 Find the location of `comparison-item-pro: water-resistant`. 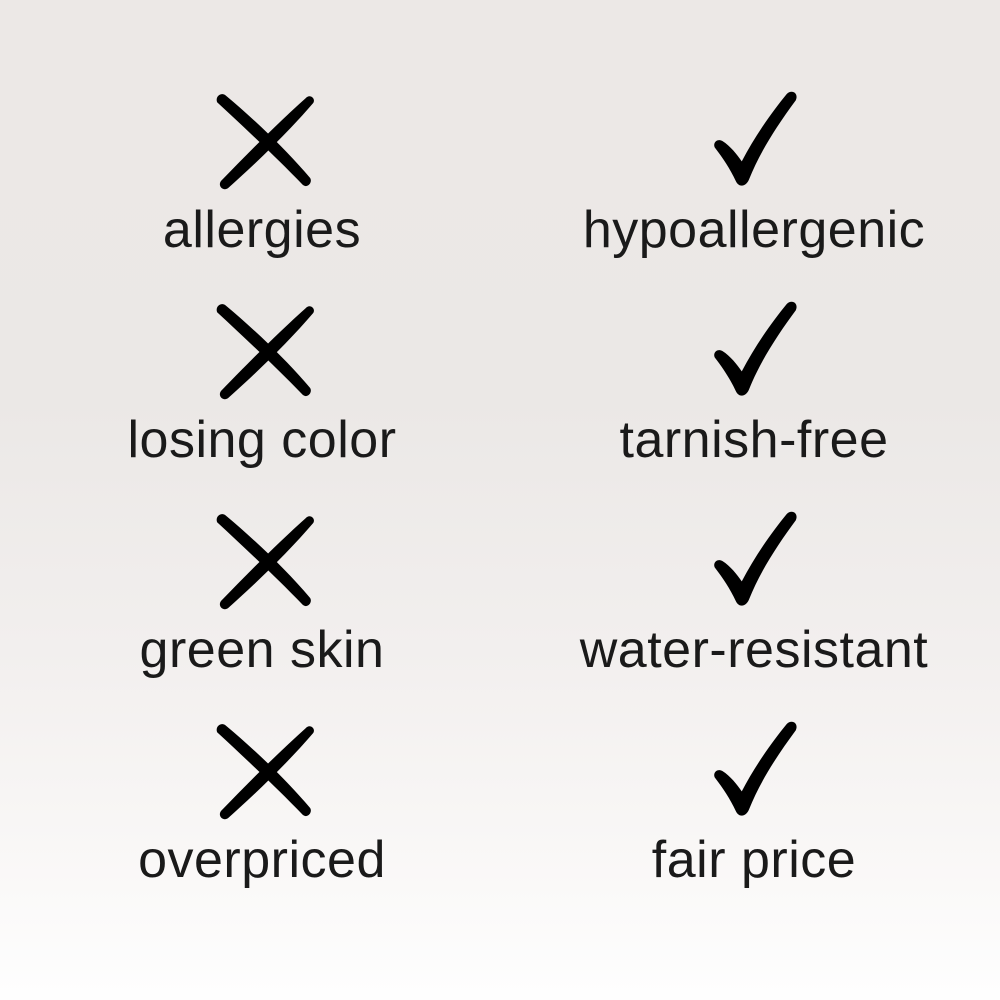

comparison-item-pro: water-resistant is located at coordinates (754, 615).